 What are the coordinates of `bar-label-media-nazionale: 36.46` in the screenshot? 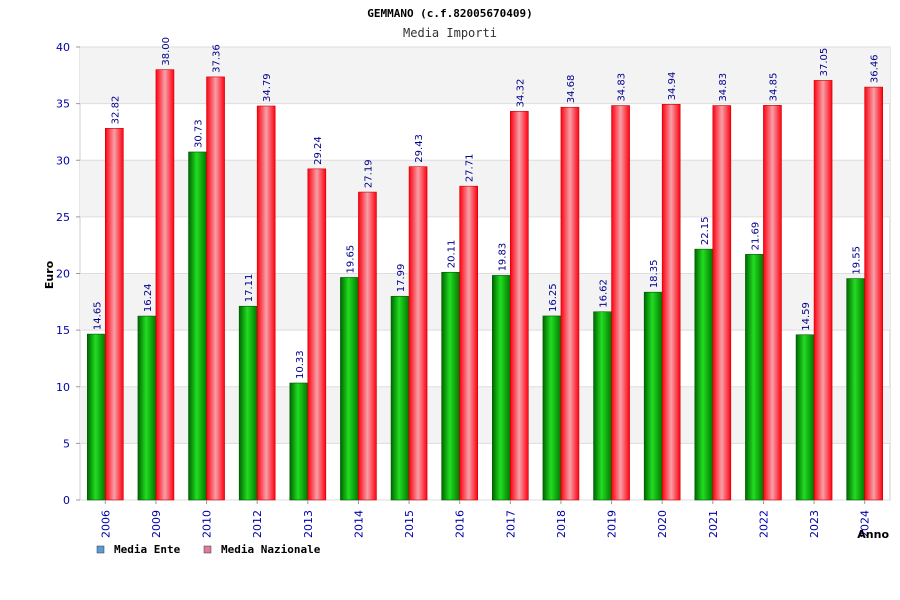 It's located at (875, 68).